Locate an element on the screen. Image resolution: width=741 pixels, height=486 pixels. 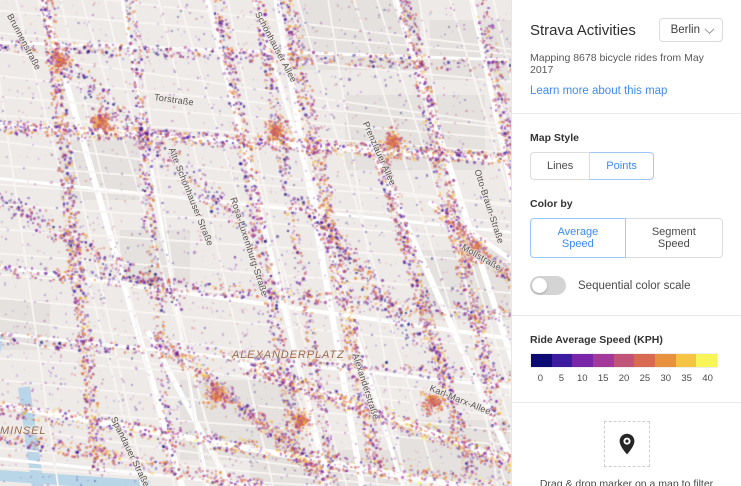
sidebar-header: Strava Activities Berlin is located at coordinates (626, 21).